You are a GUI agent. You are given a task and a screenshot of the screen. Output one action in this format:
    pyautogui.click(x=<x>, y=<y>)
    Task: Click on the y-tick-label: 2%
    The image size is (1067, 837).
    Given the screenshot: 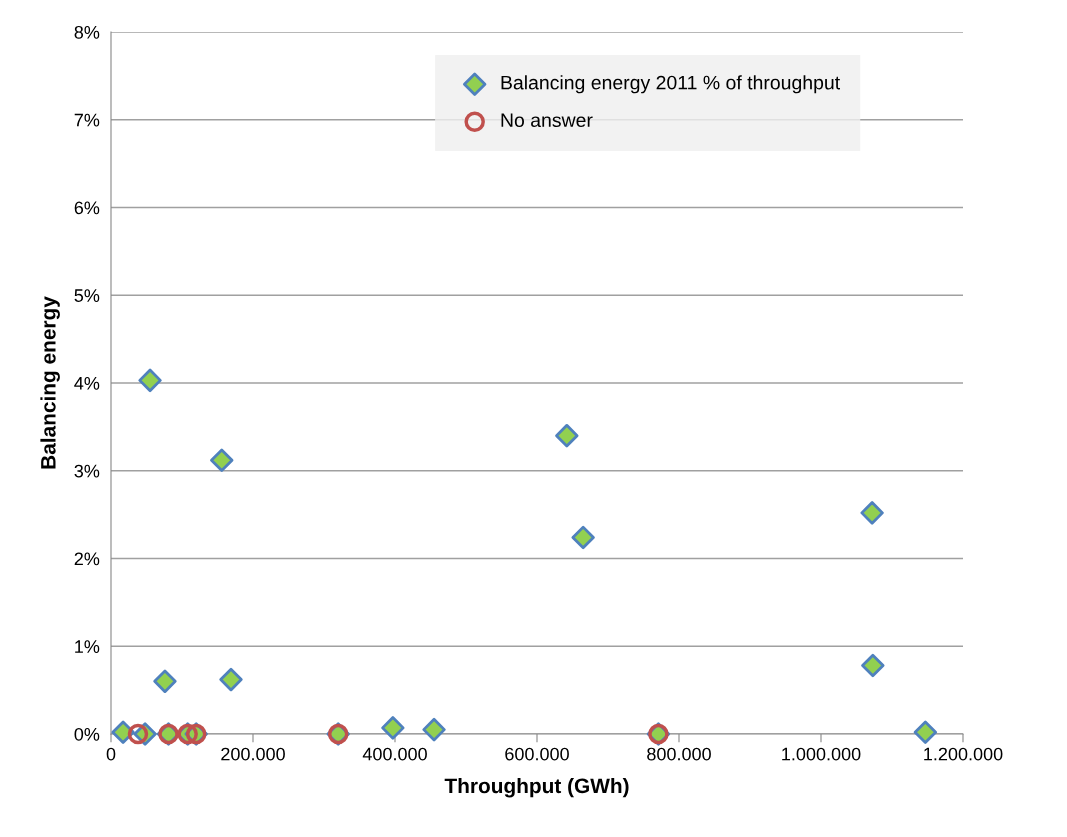 What is the action you would take?
    pyautogui.click(x=87, y=559)
    